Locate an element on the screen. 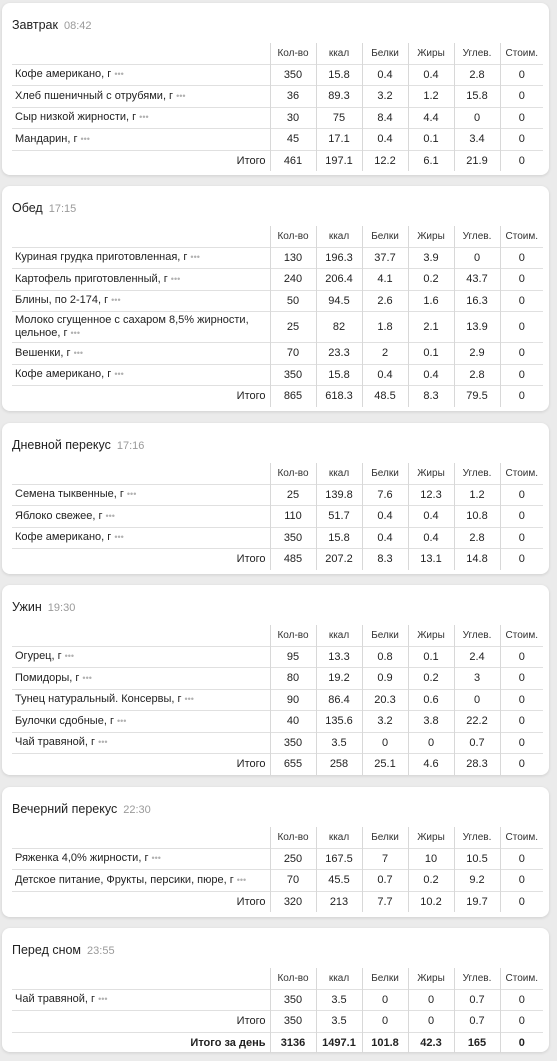 The image size is (557, 1061). food-kcal: 17.1 is located at coordinates (338, 139).